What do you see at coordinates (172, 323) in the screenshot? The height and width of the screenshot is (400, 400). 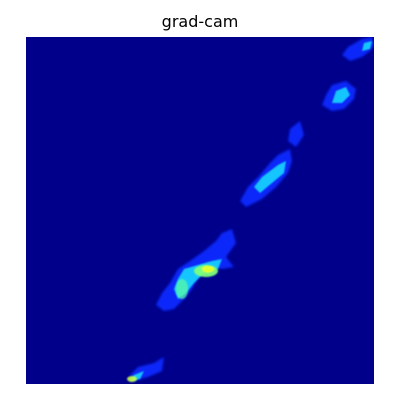 I see `activation-hotspot` at bounding box center [172, 323].